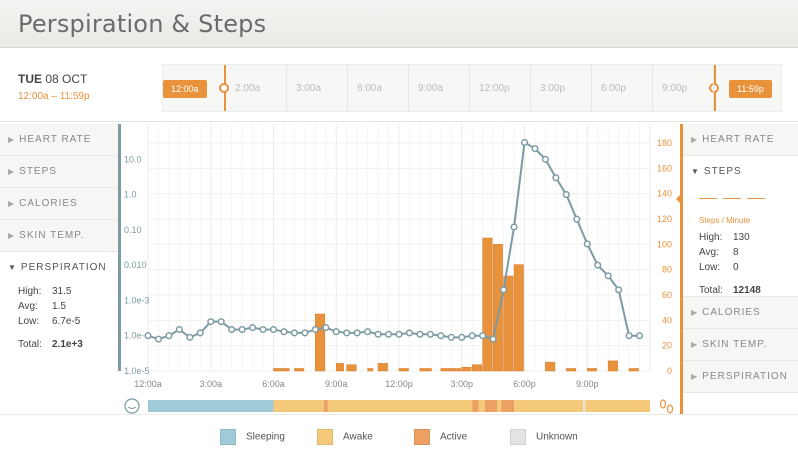 The width and height of the screenshot is (798, 457). Describe the element at coordinates (273, 384) in the screenshot. I see `x-axis-tick-label: 6:00a` at that location.